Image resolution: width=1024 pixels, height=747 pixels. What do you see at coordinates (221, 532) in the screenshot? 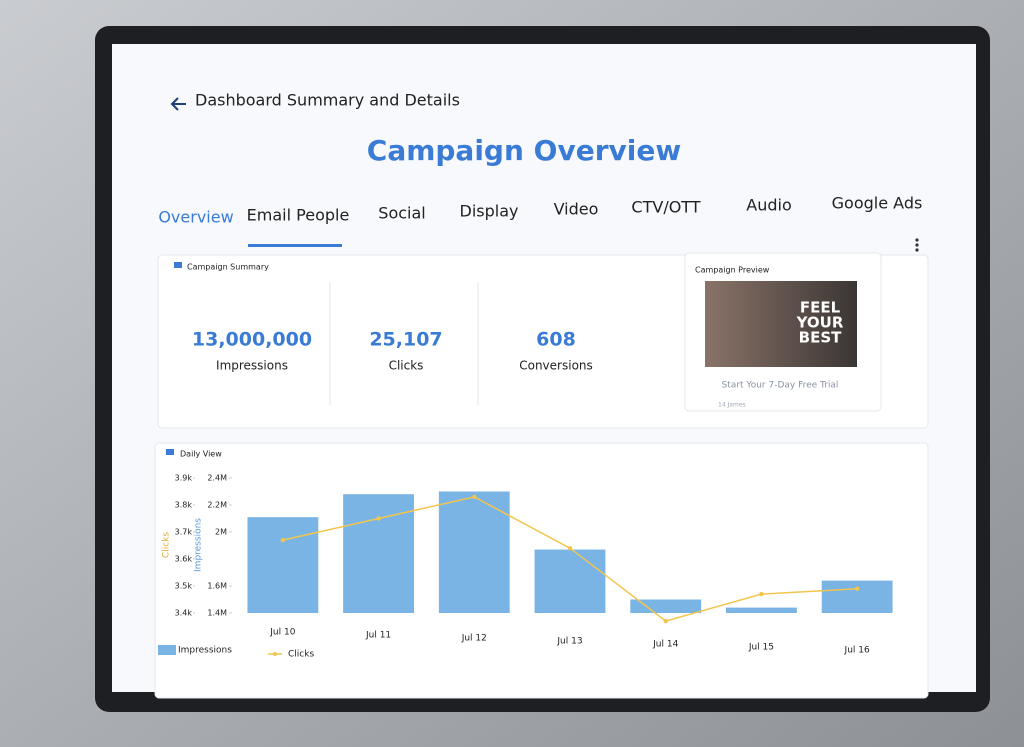
I see `y-tick-label: 2M` at bounding box center [221, 532].